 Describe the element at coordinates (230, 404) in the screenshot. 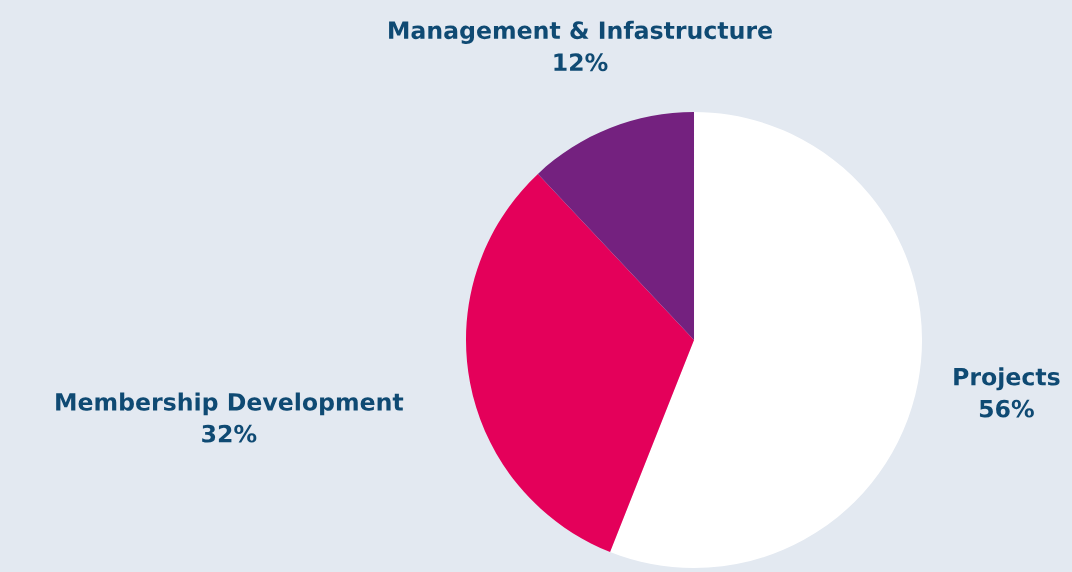

I see `slice-label: Membership Development` at that location.